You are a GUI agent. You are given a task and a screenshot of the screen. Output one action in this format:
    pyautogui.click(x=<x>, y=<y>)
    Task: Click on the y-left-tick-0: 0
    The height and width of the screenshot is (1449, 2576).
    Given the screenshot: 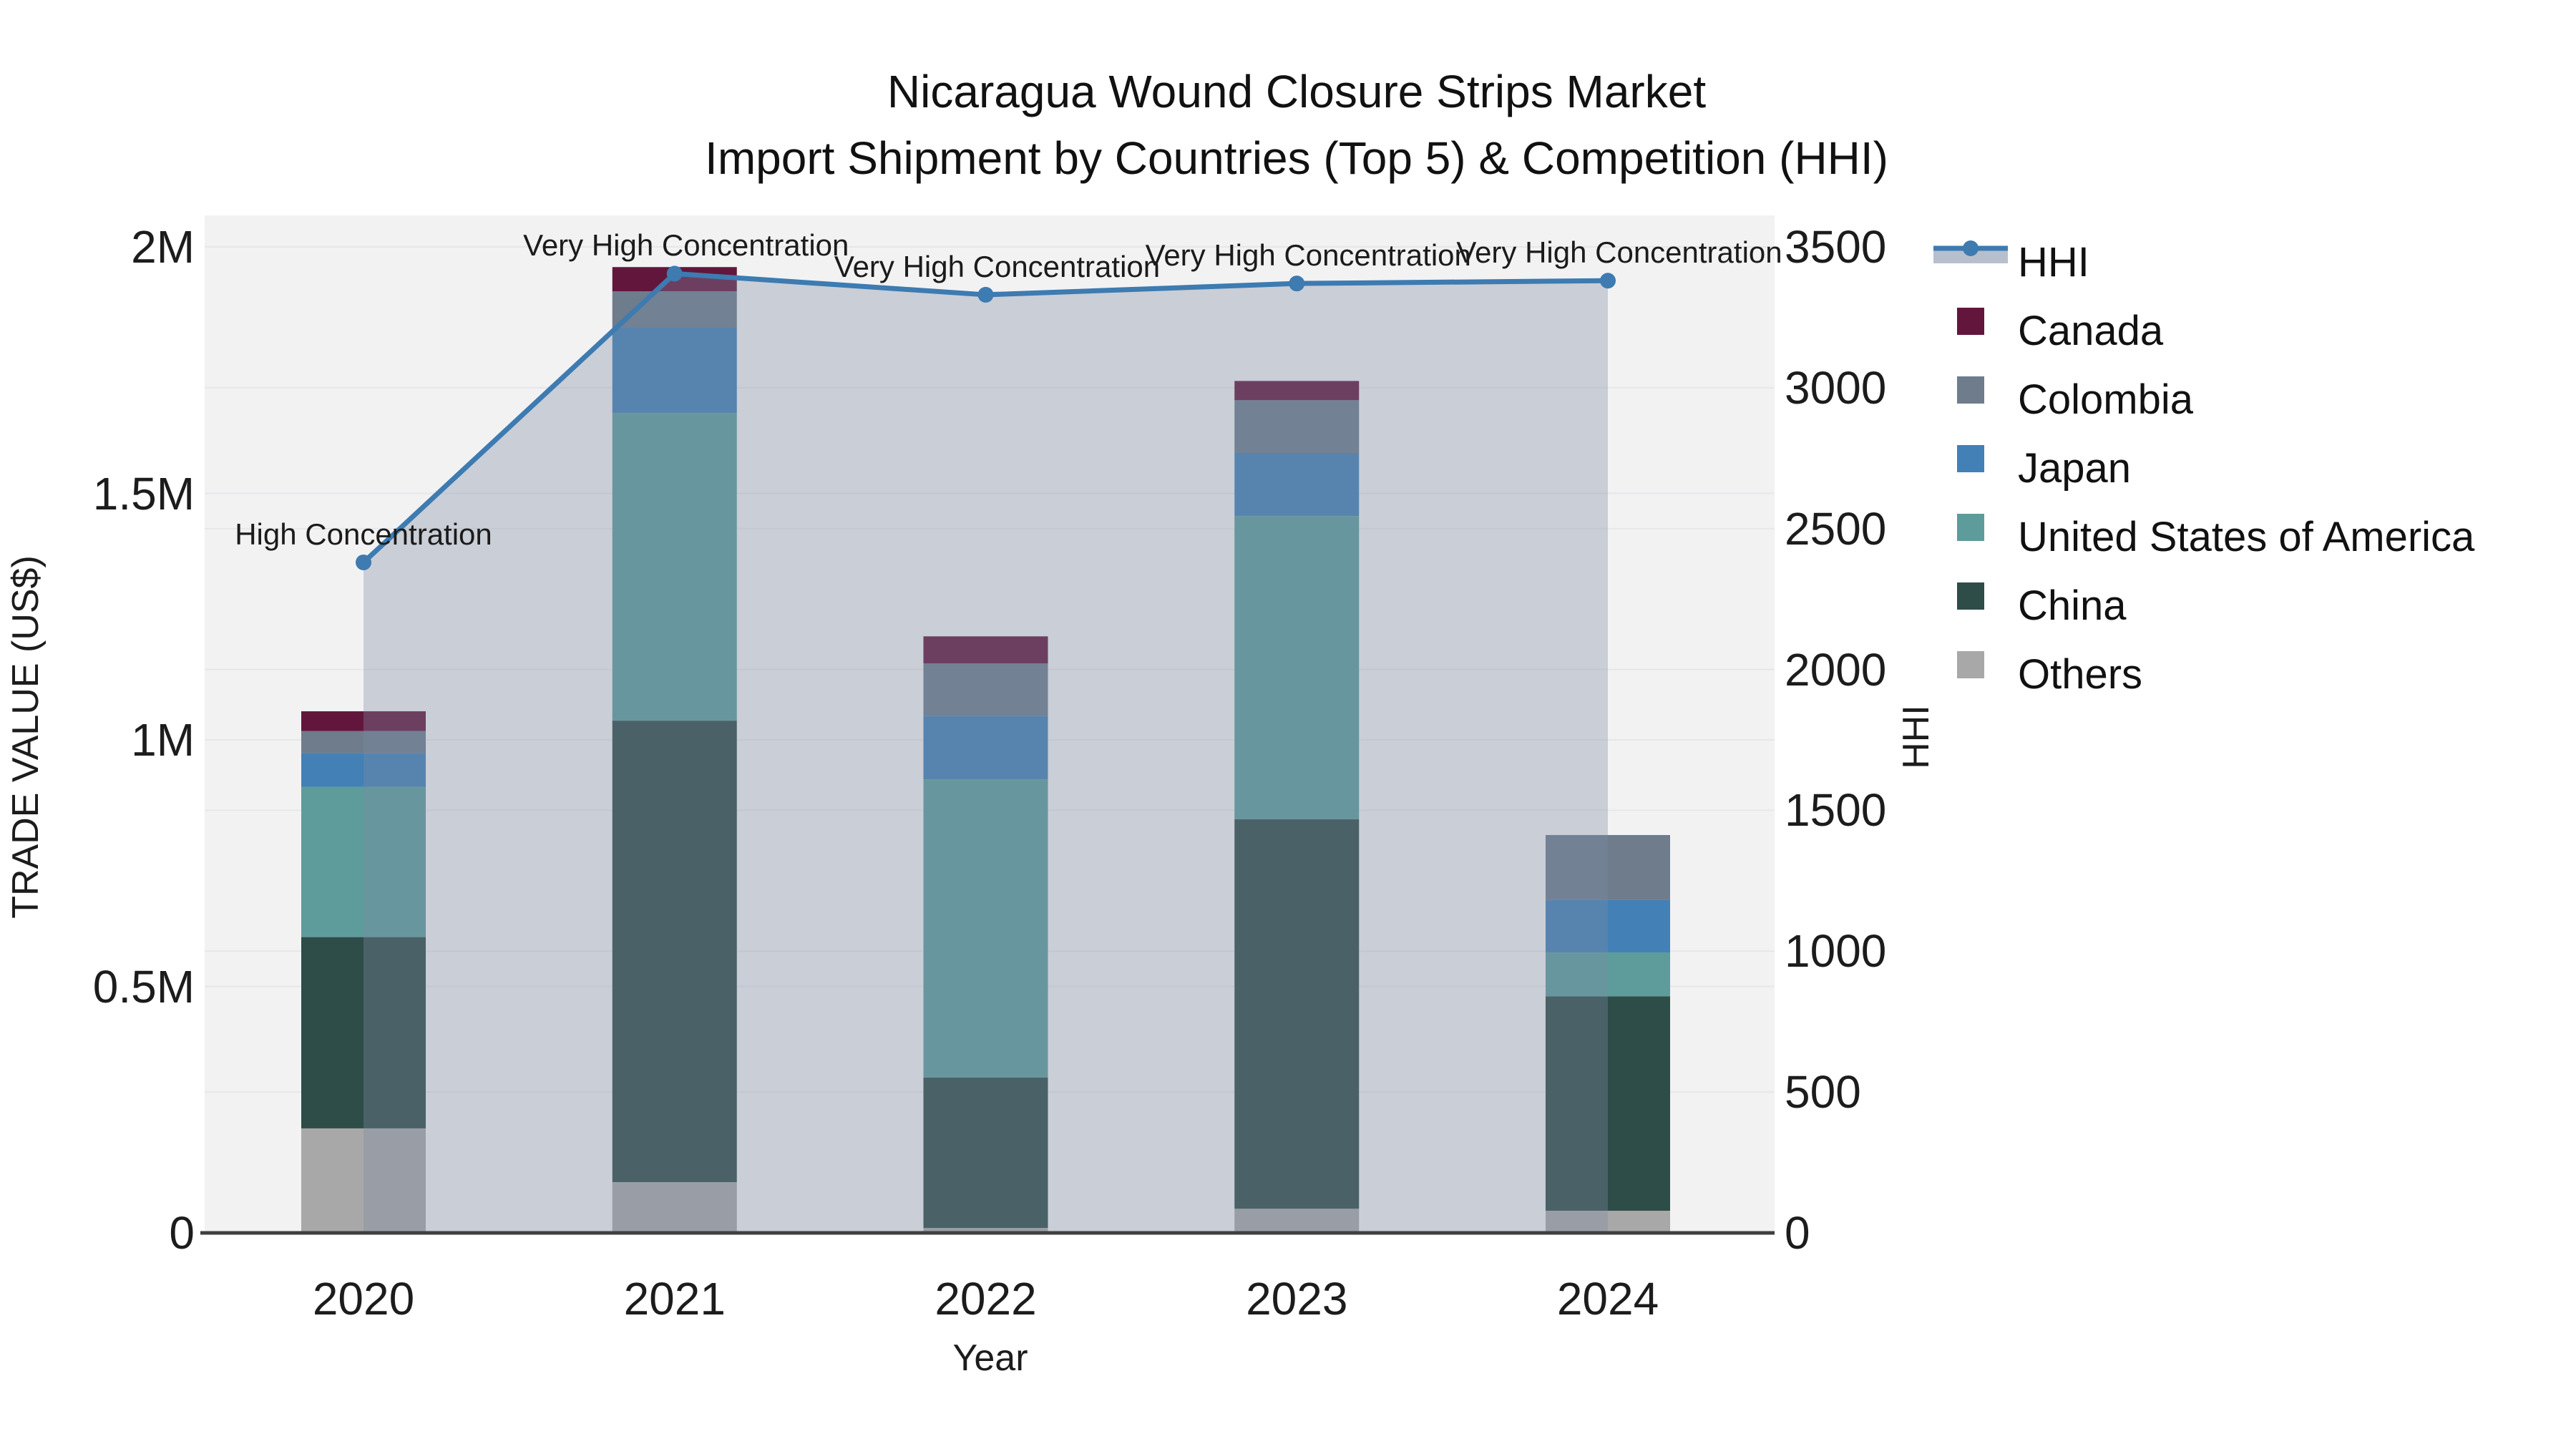 What is the action you would take?
    pyautogui.click(x=182, y=1233)
    